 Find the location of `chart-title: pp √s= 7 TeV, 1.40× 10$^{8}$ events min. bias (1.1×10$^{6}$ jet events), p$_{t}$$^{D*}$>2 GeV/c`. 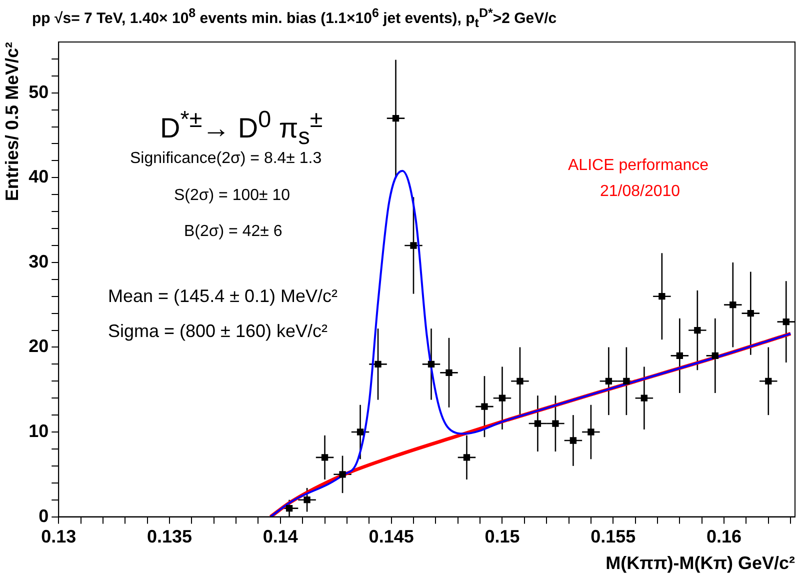

chart-title: pp √s= 7 TeV, 1.40× 10$^{8}$ events min. bias (1.1×10$^{6}$ jet events), p$_{t}$$^{D*}$>2 GeV/c is located at coordinates (294, 18).